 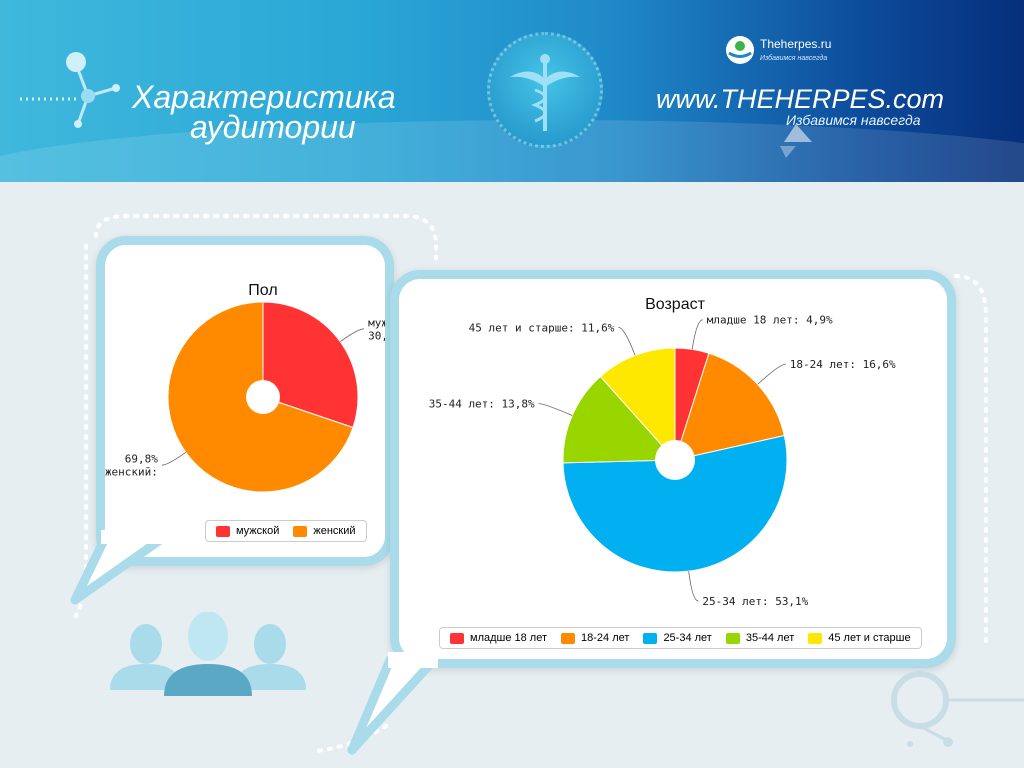 What do you see at coordinates (131, 472) in the screenshot?
I see `slice-label: женский:` at bounding box center [131, 472].